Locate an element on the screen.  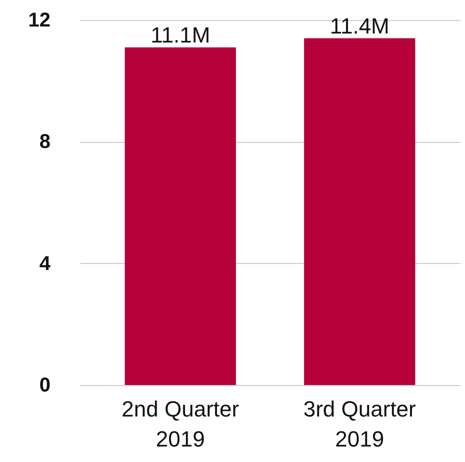
y-tick-label: 12 is located at coordinates (39, 21).